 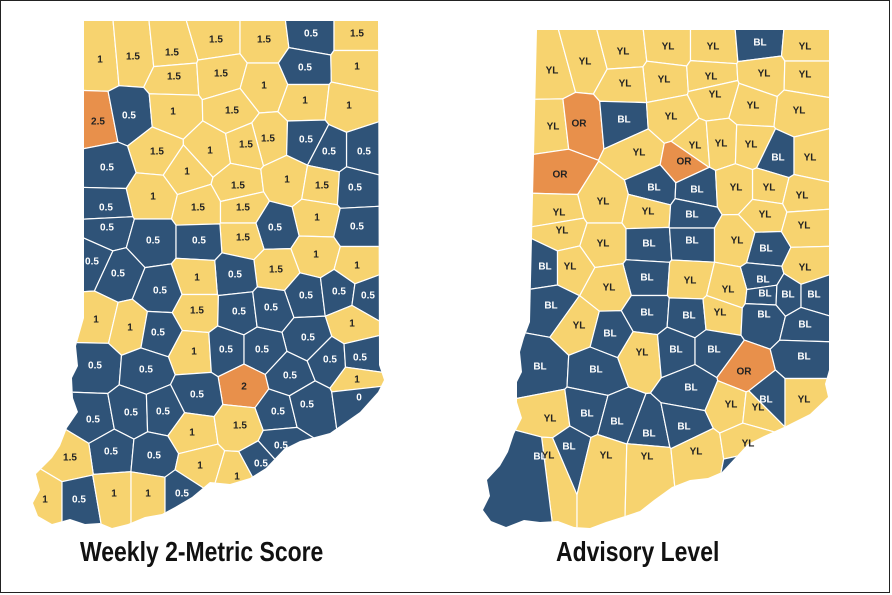 I want to click on right-map-county-label: OR, so click(x=561, y=175).